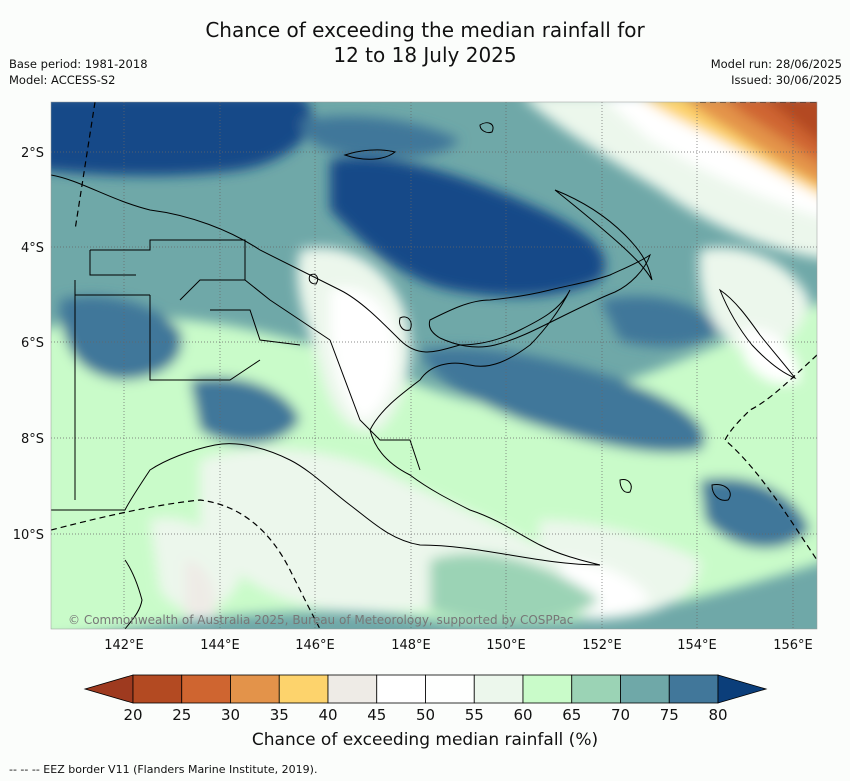  I want to click on lon-label-144e: 144°E, so click(220, 645).